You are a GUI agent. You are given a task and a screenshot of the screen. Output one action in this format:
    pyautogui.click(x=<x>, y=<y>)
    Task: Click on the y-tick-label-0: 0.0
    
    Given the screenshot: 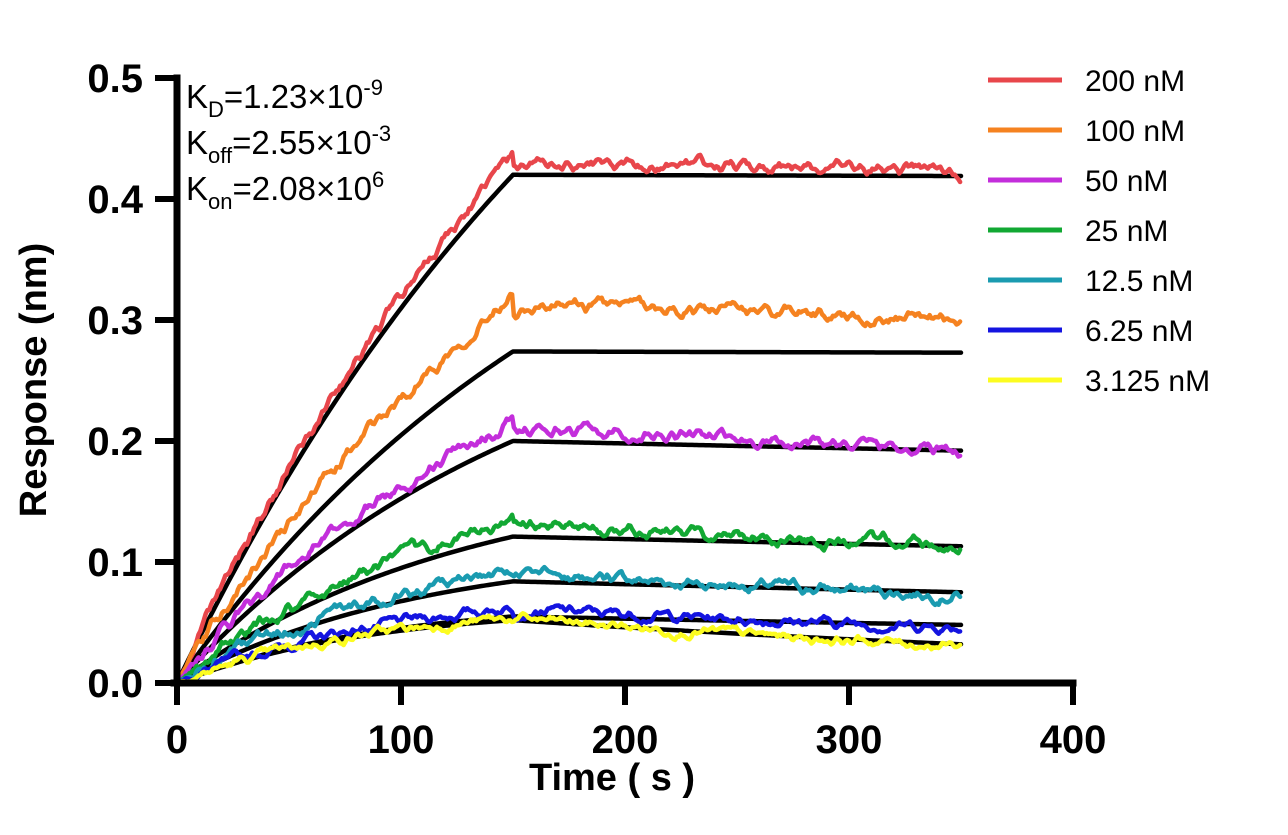 What is the action you would take?
    pyautogui.click(x=115, y=684)
    